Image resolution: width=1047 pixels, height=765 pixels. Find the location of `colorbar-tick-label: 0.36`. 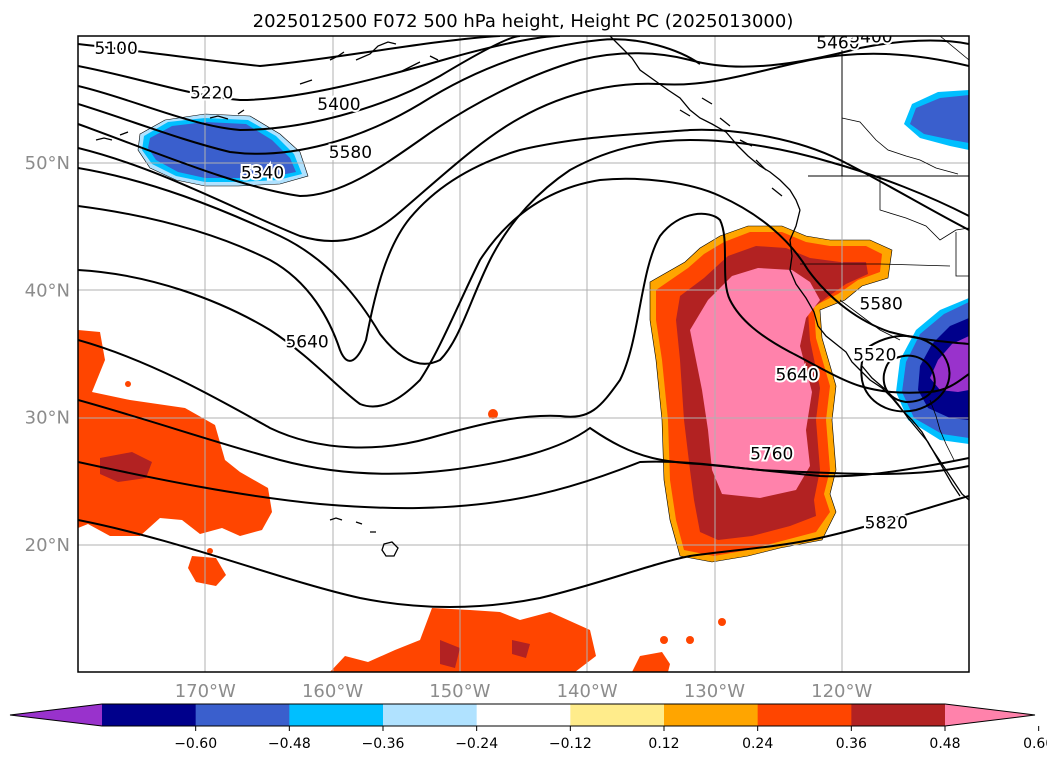

colorbar-tick-label: 0.36 is located at coordinates (851, 744).